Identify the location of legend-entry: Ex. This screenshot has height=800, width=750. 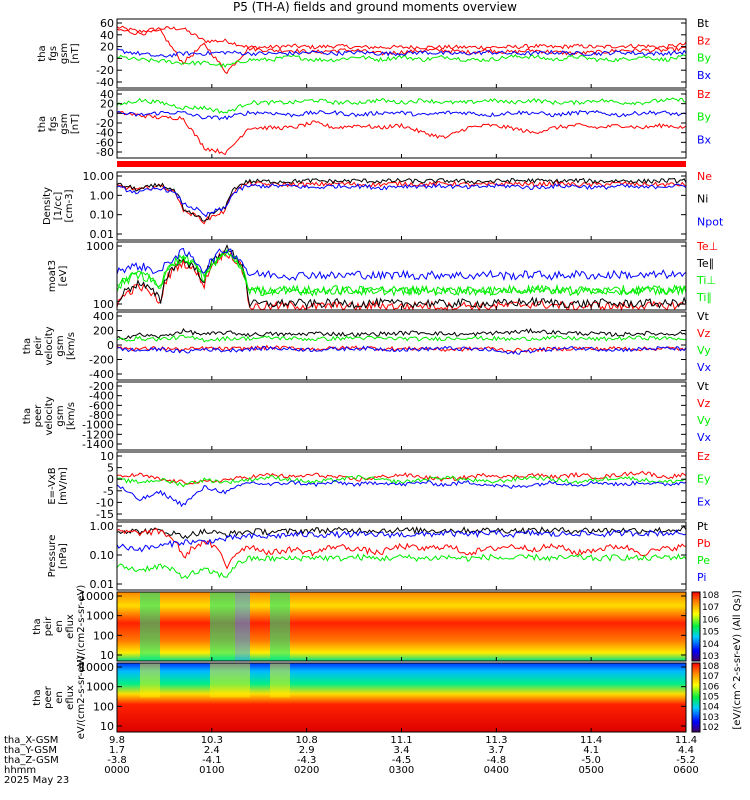
(704, 501).